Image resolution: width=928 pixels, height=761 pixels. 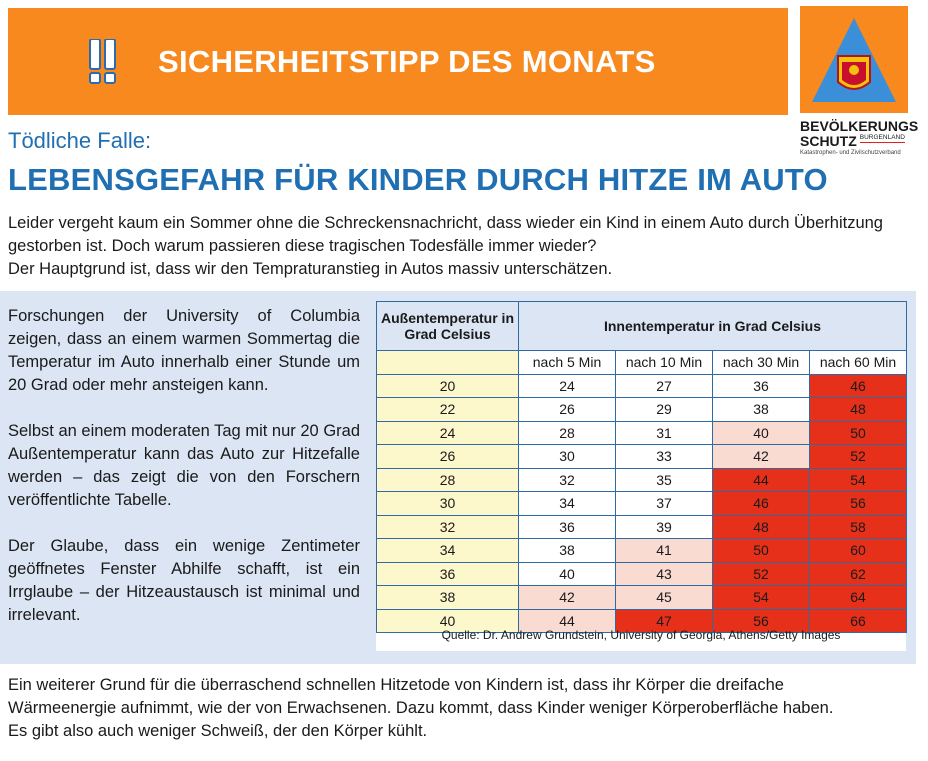 I want to click on table-row: 34 38 41 50 60, so click(x=641, y=550).